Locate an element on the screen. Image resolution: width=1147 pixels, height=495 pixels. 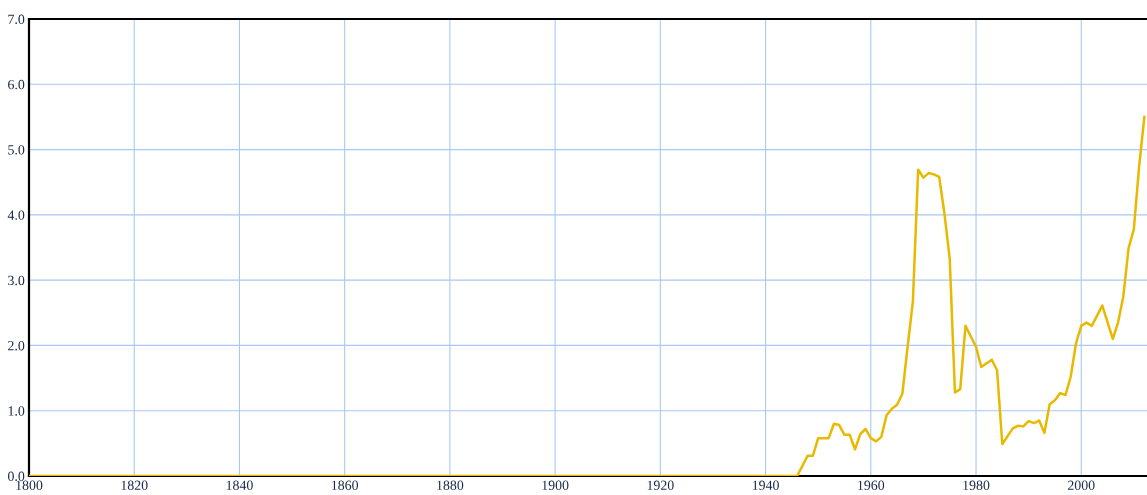
x-tick-label: 1900 is located at coordinates (555, 485).